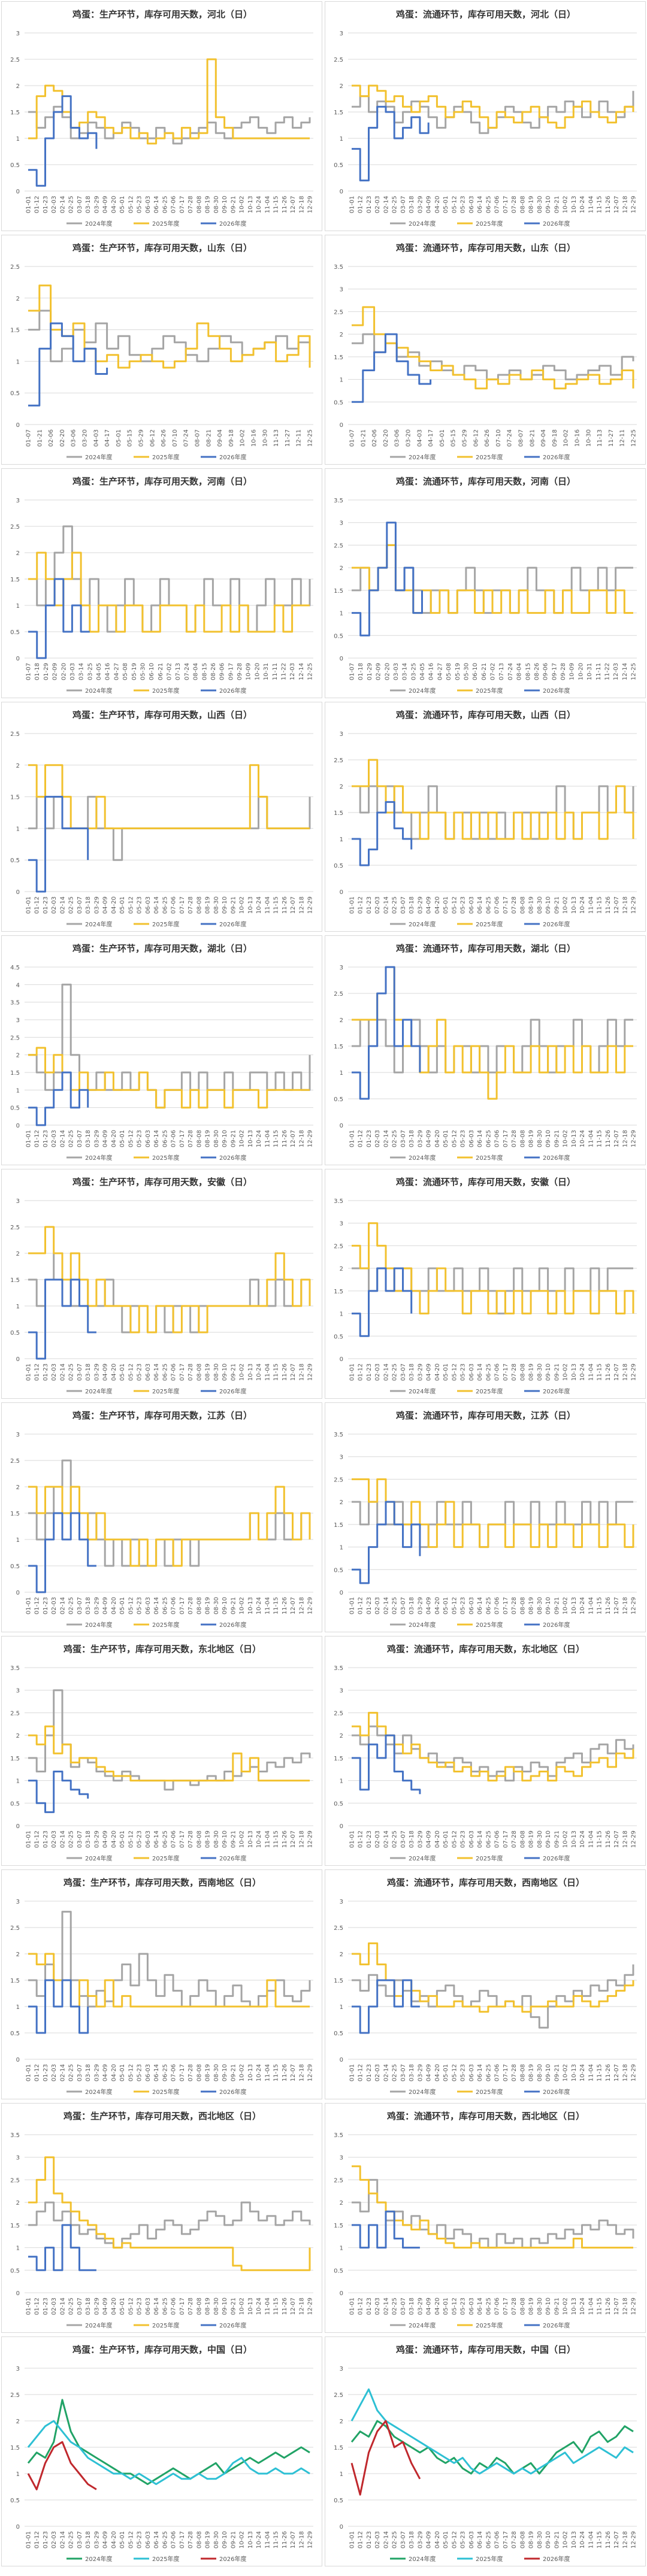  Describe the element at coordinates (600, 438) in the screenshot. I see `x-tick-label: 11-13` at that location.